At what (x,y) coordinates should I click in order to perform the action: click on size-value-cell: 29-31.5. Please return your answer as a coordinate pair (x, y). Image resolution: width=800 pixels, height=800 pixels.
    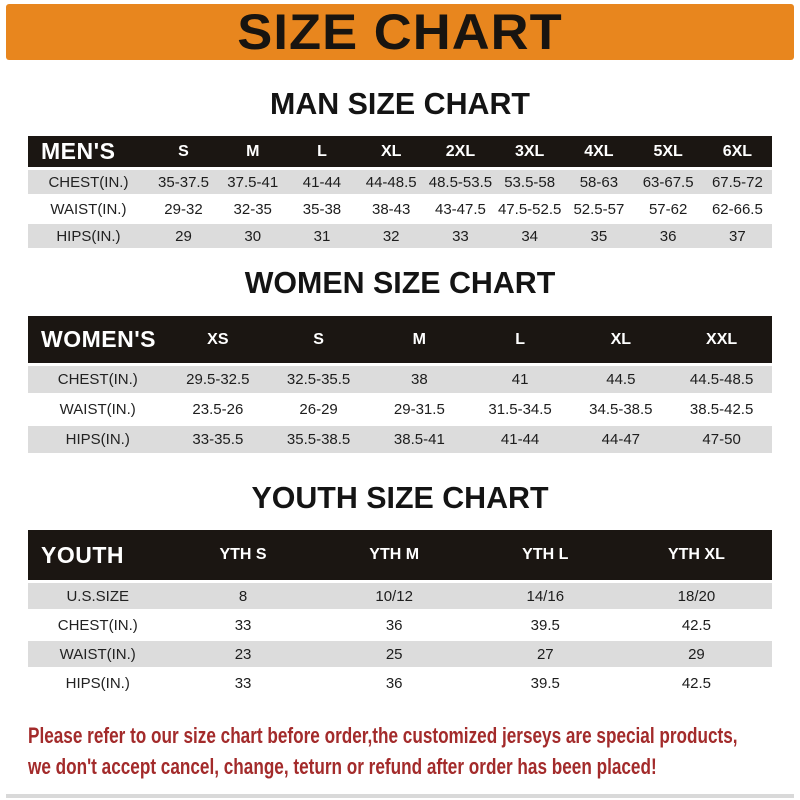
    Looking at the image, I should click on (419, 409).